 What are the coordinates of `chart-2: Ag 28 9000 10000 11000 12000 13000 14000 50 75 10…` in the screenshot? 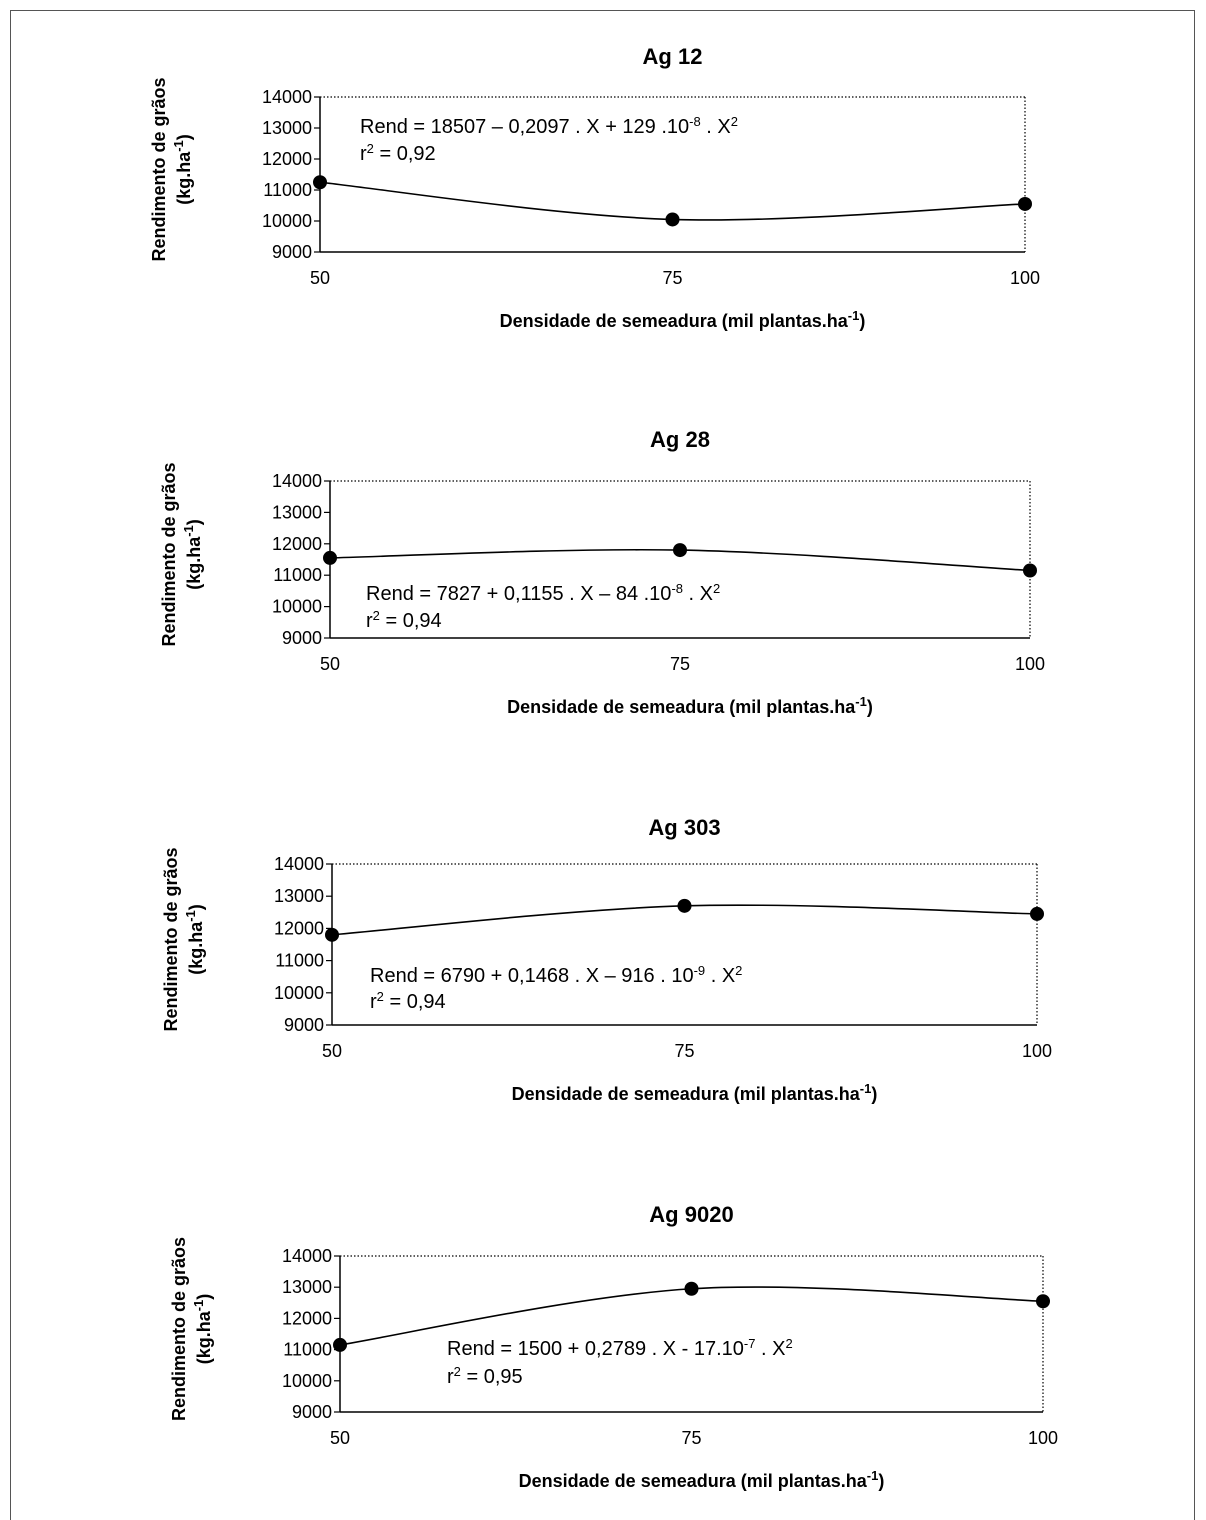 It's located at (602, 572).